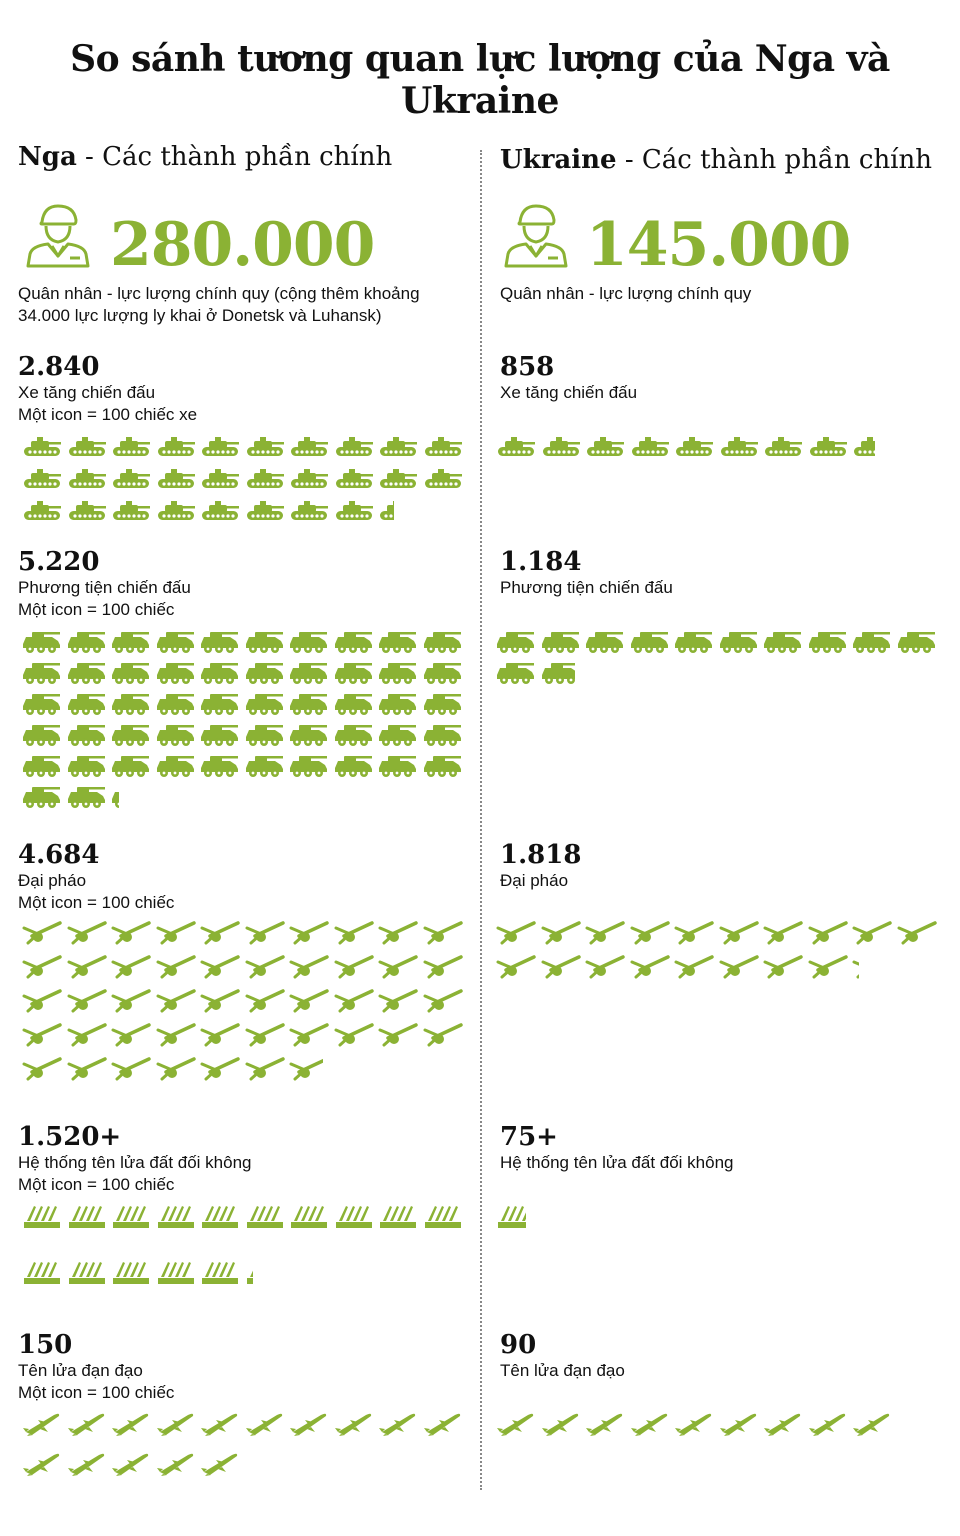 Image resolution: width=960 pixels, height=1536 pixels. I want to click on stat-label: Hệ thống tên lửa đất đối không, so click(617, 1162).